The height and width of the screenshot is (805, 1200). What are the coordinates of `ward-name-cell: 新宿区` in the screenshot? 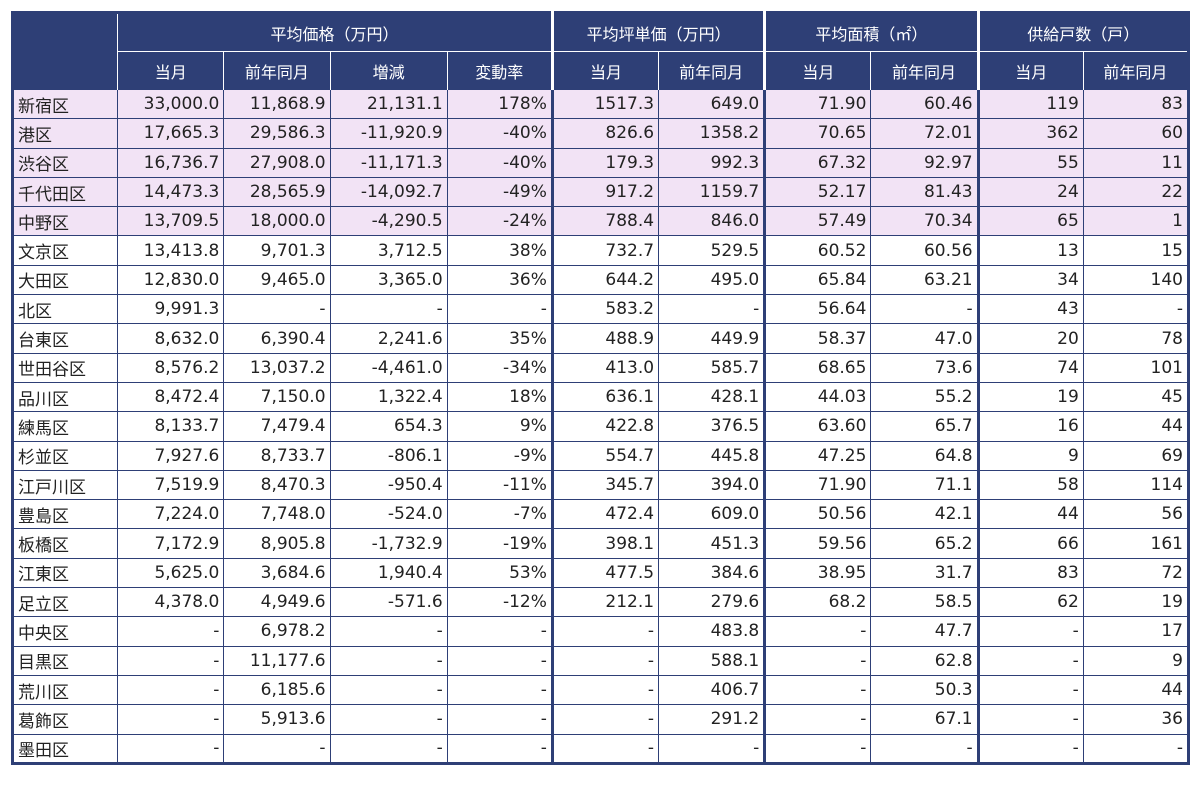 It's located at (65, 104).